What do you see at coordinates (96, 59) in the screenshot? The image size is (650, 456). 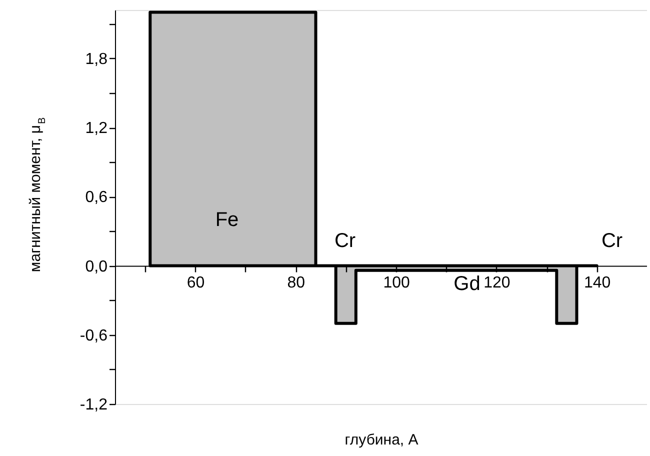 I see `y-tick-label: 1,8` at bounding box center [96, 59].